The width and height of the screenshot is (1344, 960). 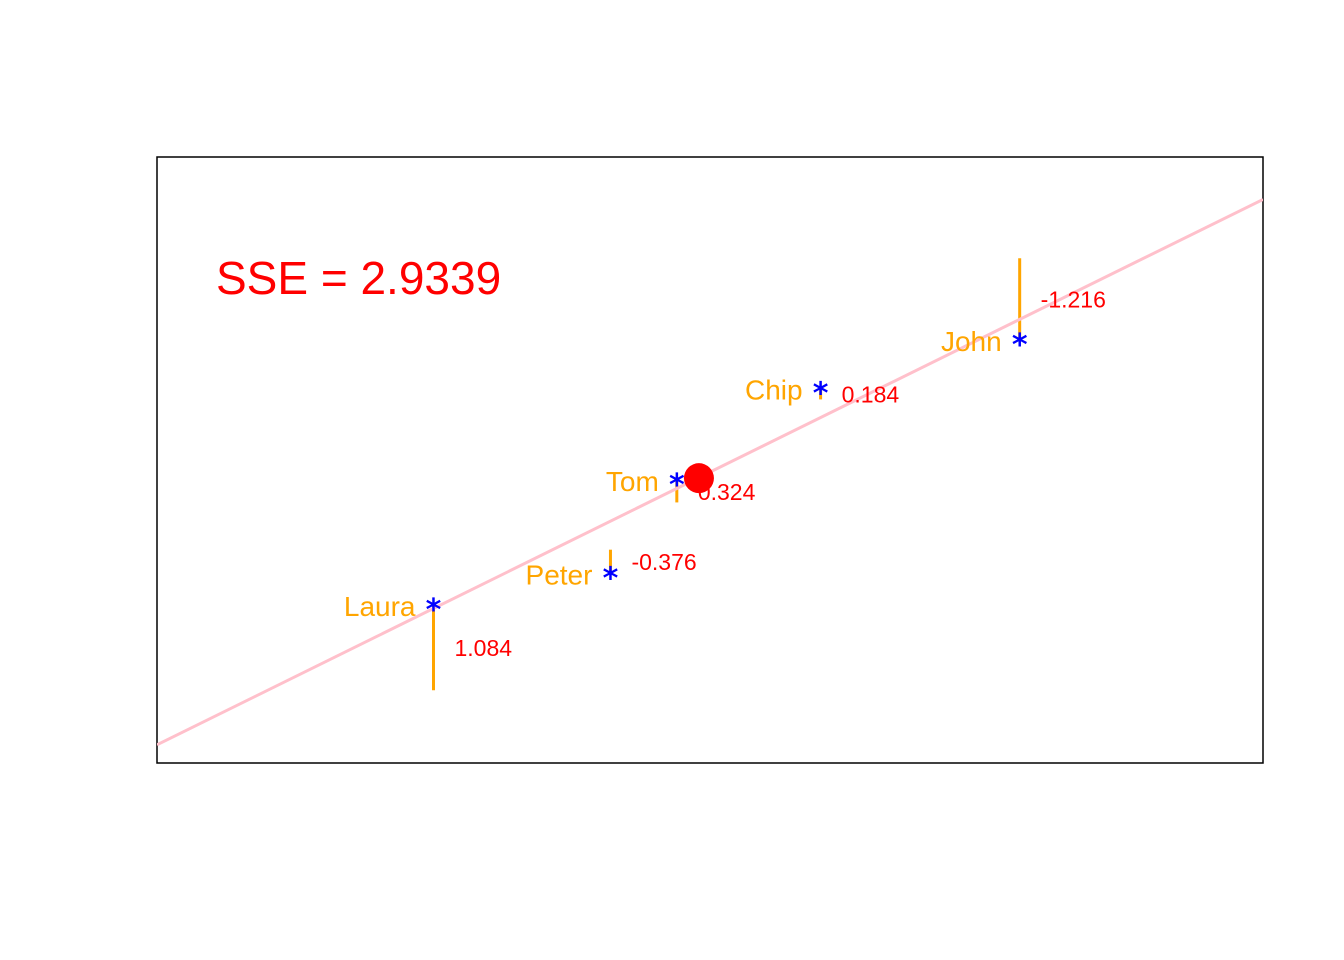 I want to click on residual-label: 0.324, so click(x=727, y=492).